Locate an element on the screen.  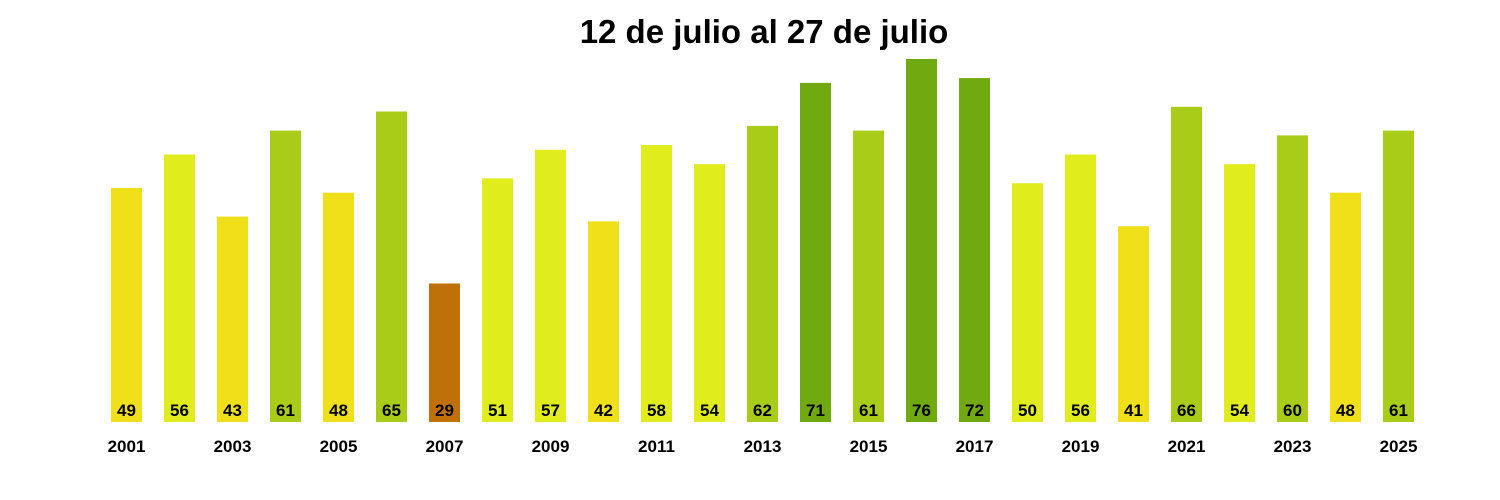
value-label-2020: 41 is located at coordinates (1133, 410).